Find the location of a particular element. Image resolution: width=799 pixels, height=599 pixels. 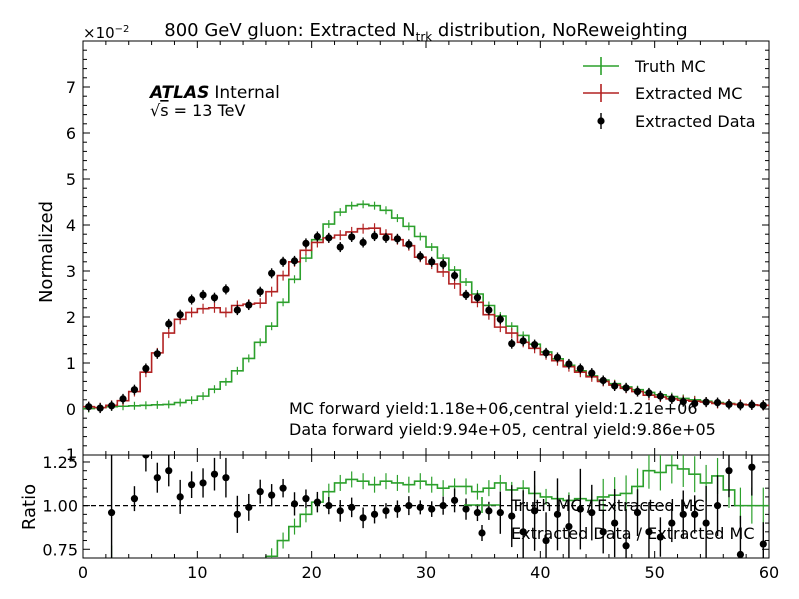

legend-extracted-mc-label: Extracted MC is located at coordinates (688, 93).